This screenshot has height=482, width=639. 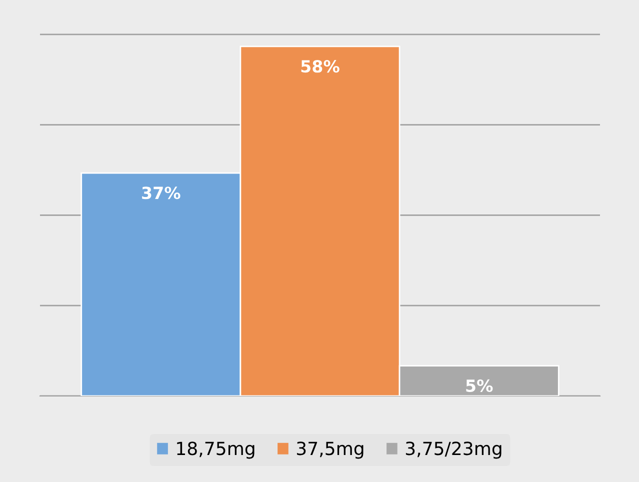 What do you see at coordinates (215, 450) in the screenshot?
I see `legend-label: 18,75mg` at bounding box center [215, 450].